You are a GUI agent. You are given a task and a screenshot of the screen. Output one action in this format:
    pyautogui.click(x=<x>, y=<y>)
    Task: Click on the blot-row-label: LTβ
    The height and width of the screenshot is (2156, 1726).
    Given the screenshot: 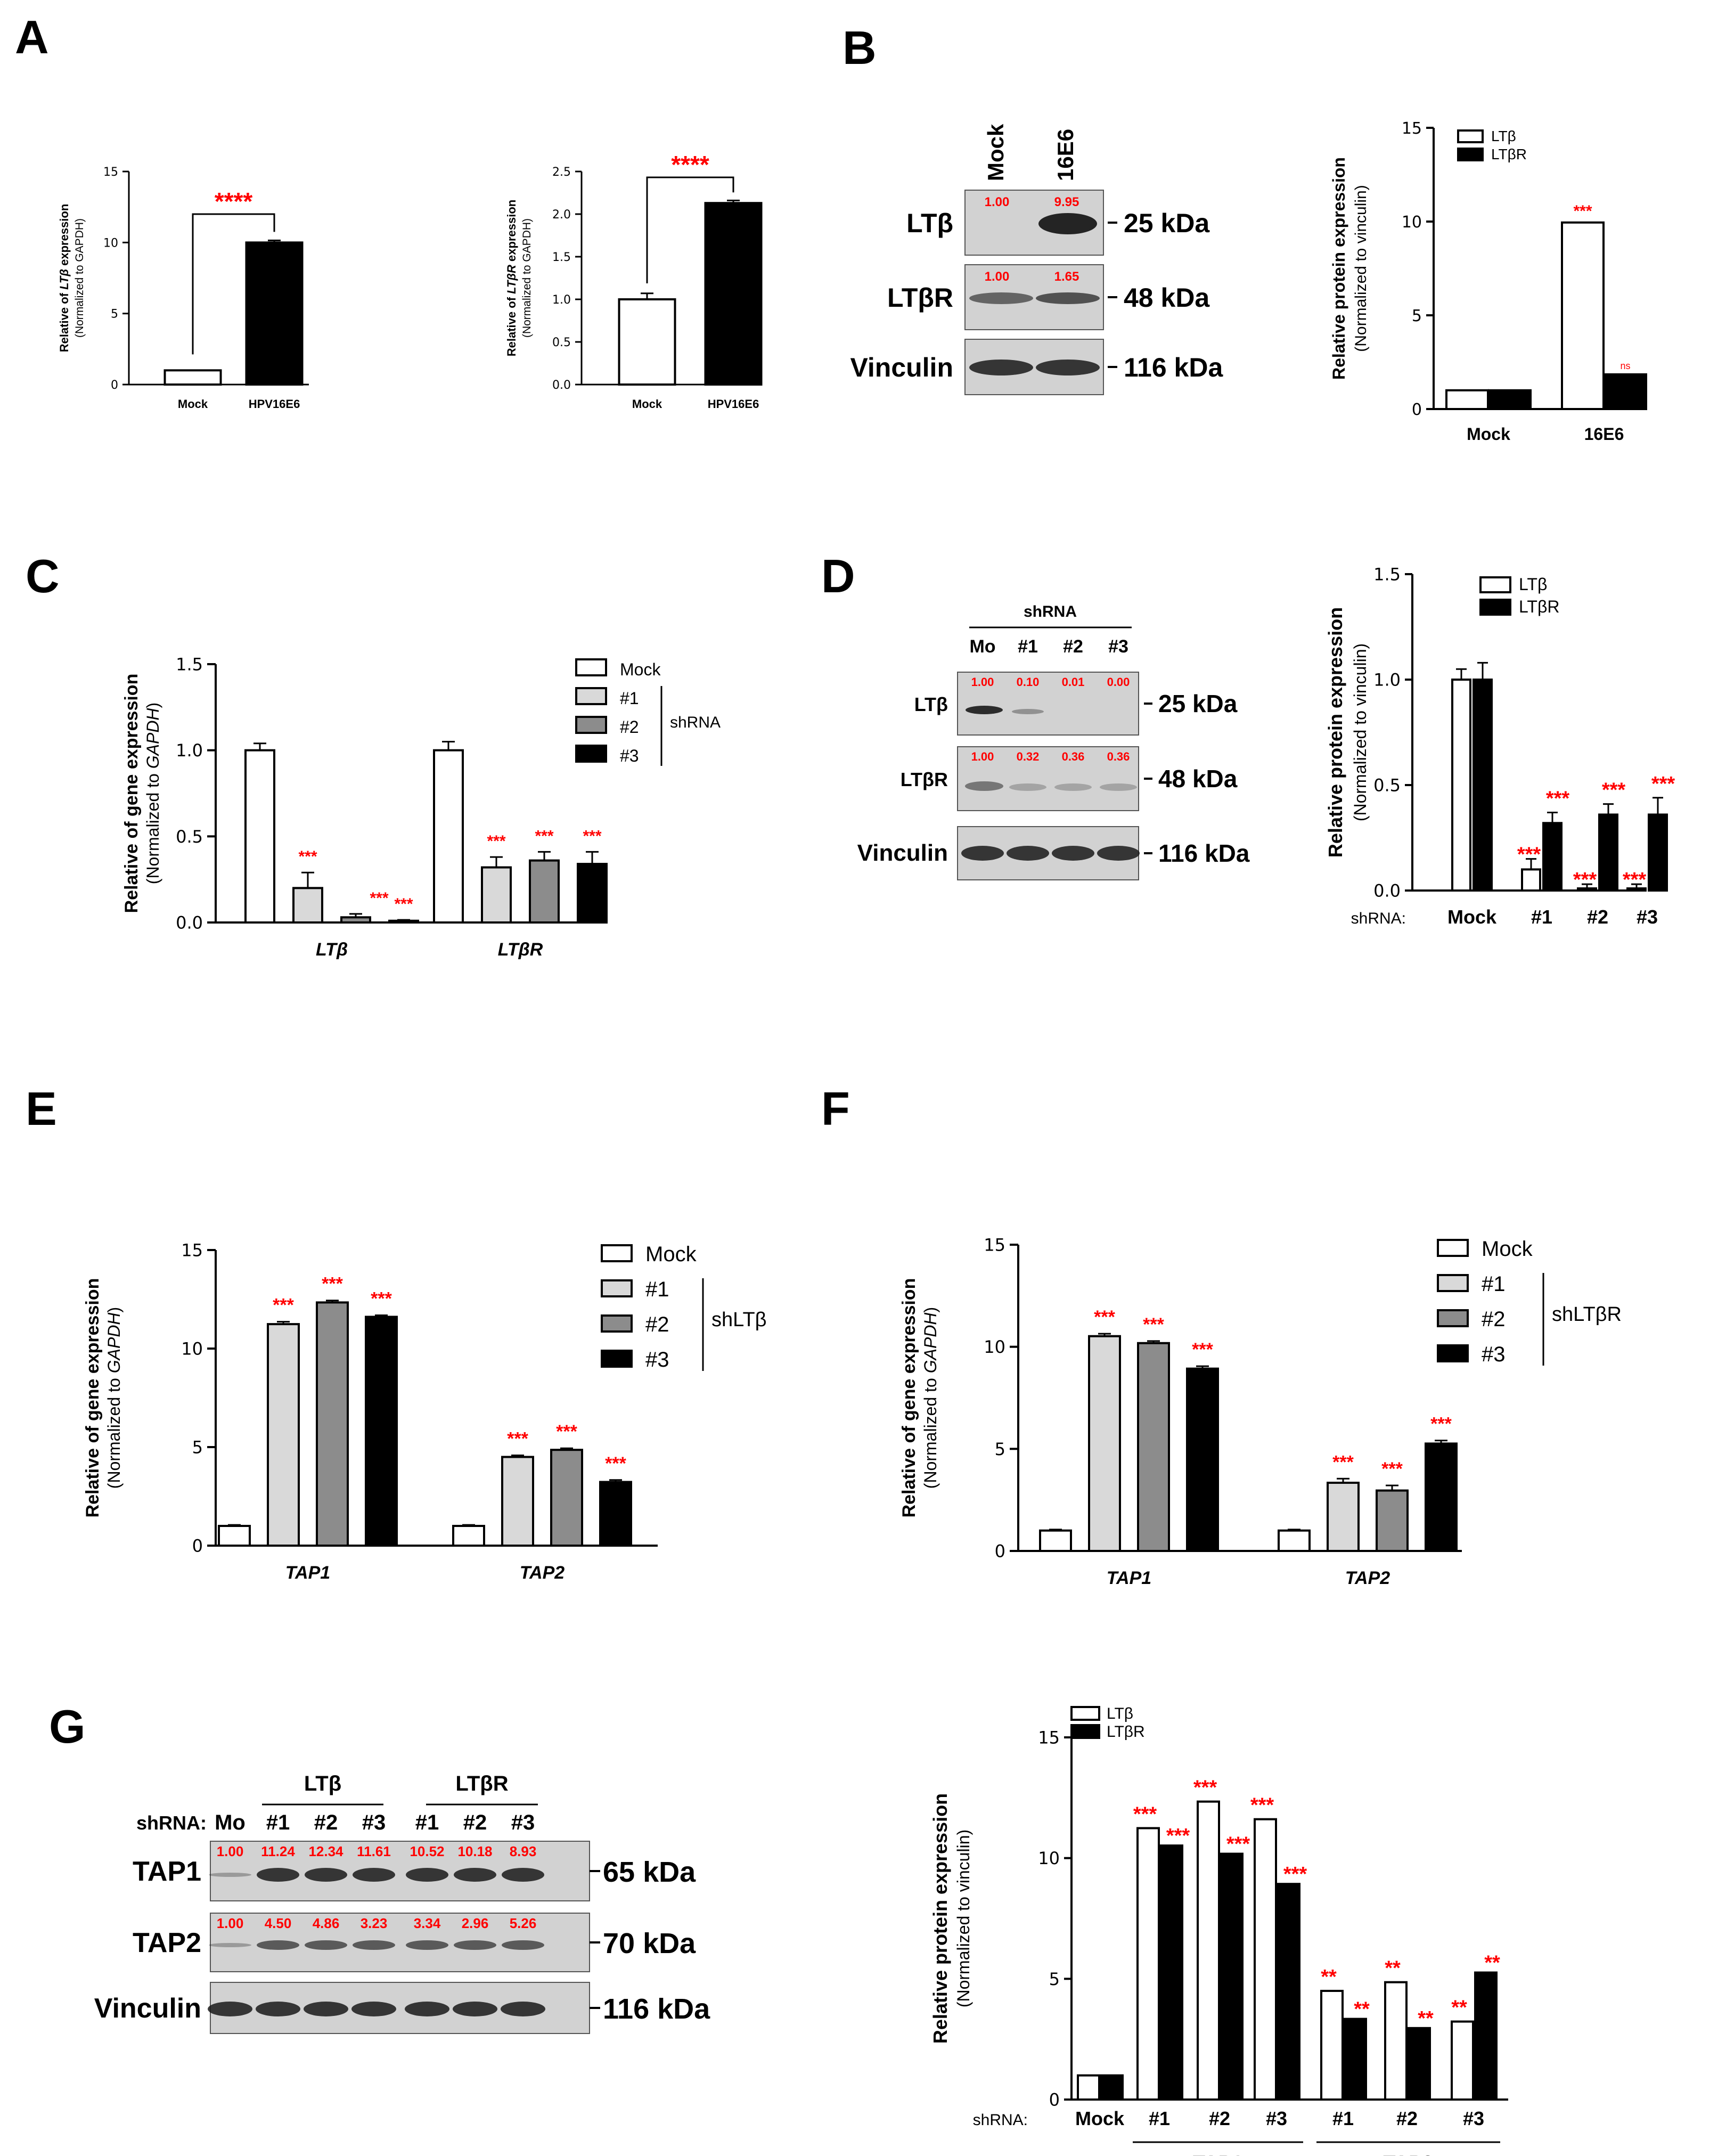 What is the action you would take?
    pyautogui.click(x=929, y=223)
    